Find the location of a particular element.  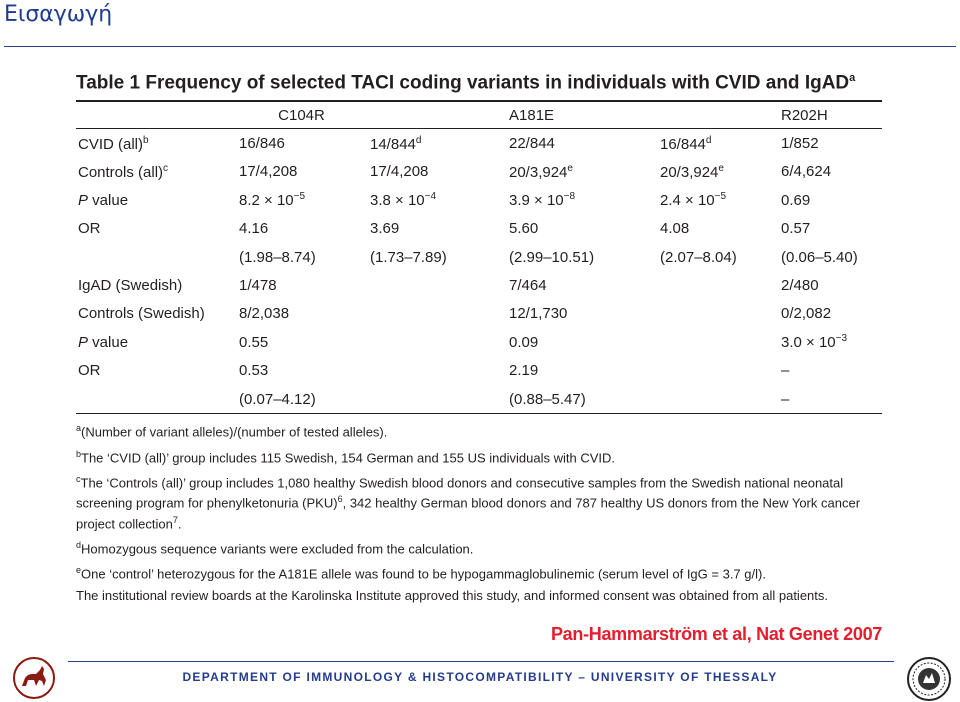

table-cell: 17/4,208 is located at coordinates (302, 172).